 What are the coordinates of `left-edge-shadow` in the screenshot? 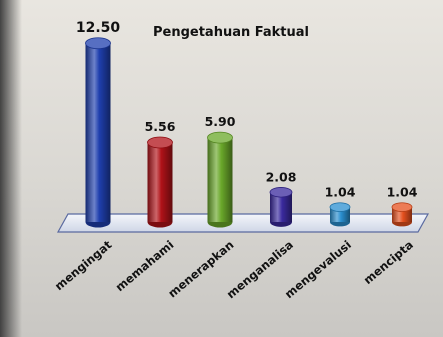 It's located at (11, 168).